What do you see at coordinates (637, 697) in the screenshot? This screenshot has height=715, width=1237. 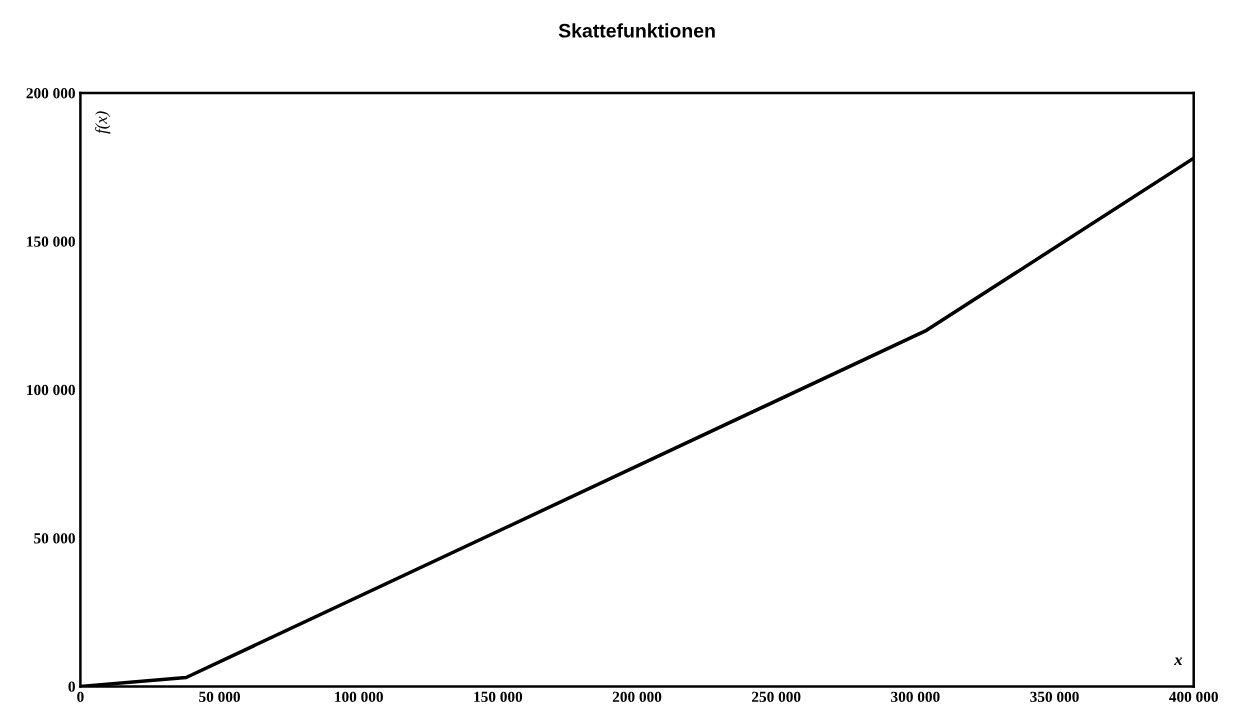 I see `x-tick-label: 200 000` at bounding box center [637, 697].